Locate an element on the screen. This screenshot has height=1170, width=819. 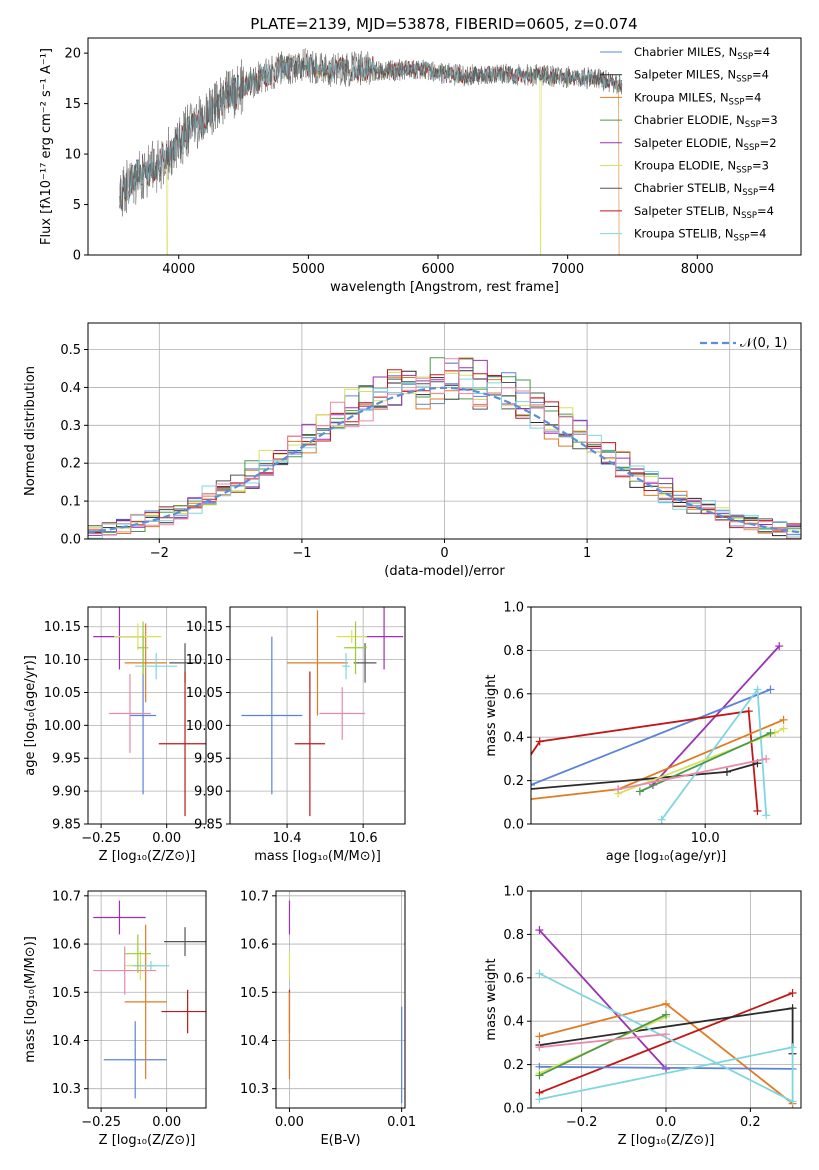
y-tick-label: 10.5 is located at coordinates (254, 993).